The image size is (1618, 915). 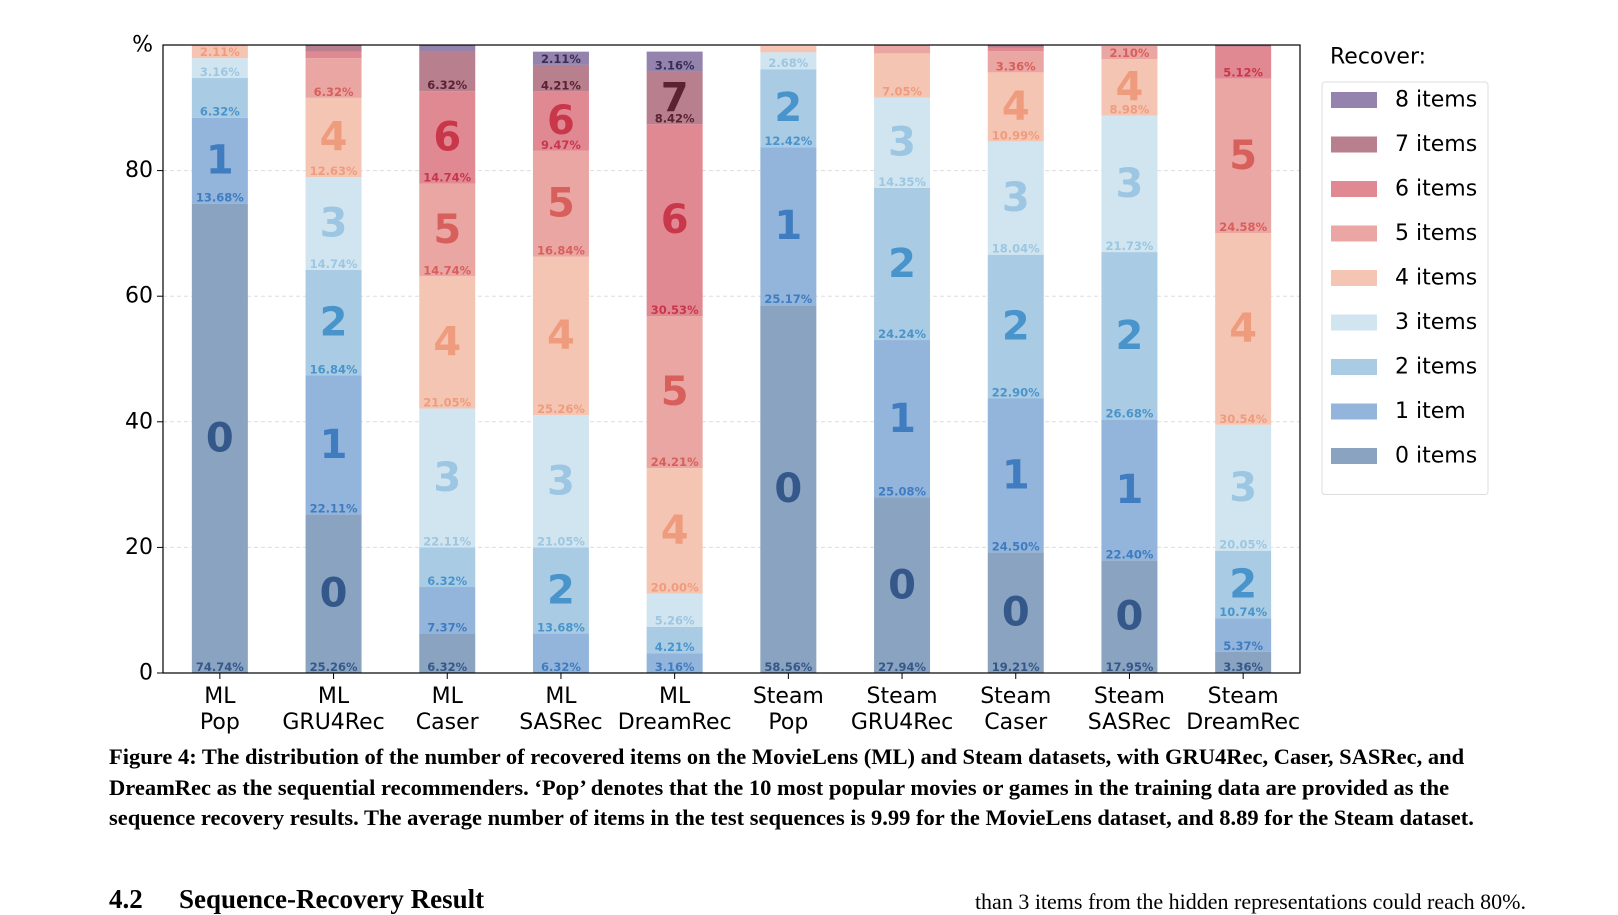 I want to click on legend-title: Recover:, so click(x=1378, y=57).